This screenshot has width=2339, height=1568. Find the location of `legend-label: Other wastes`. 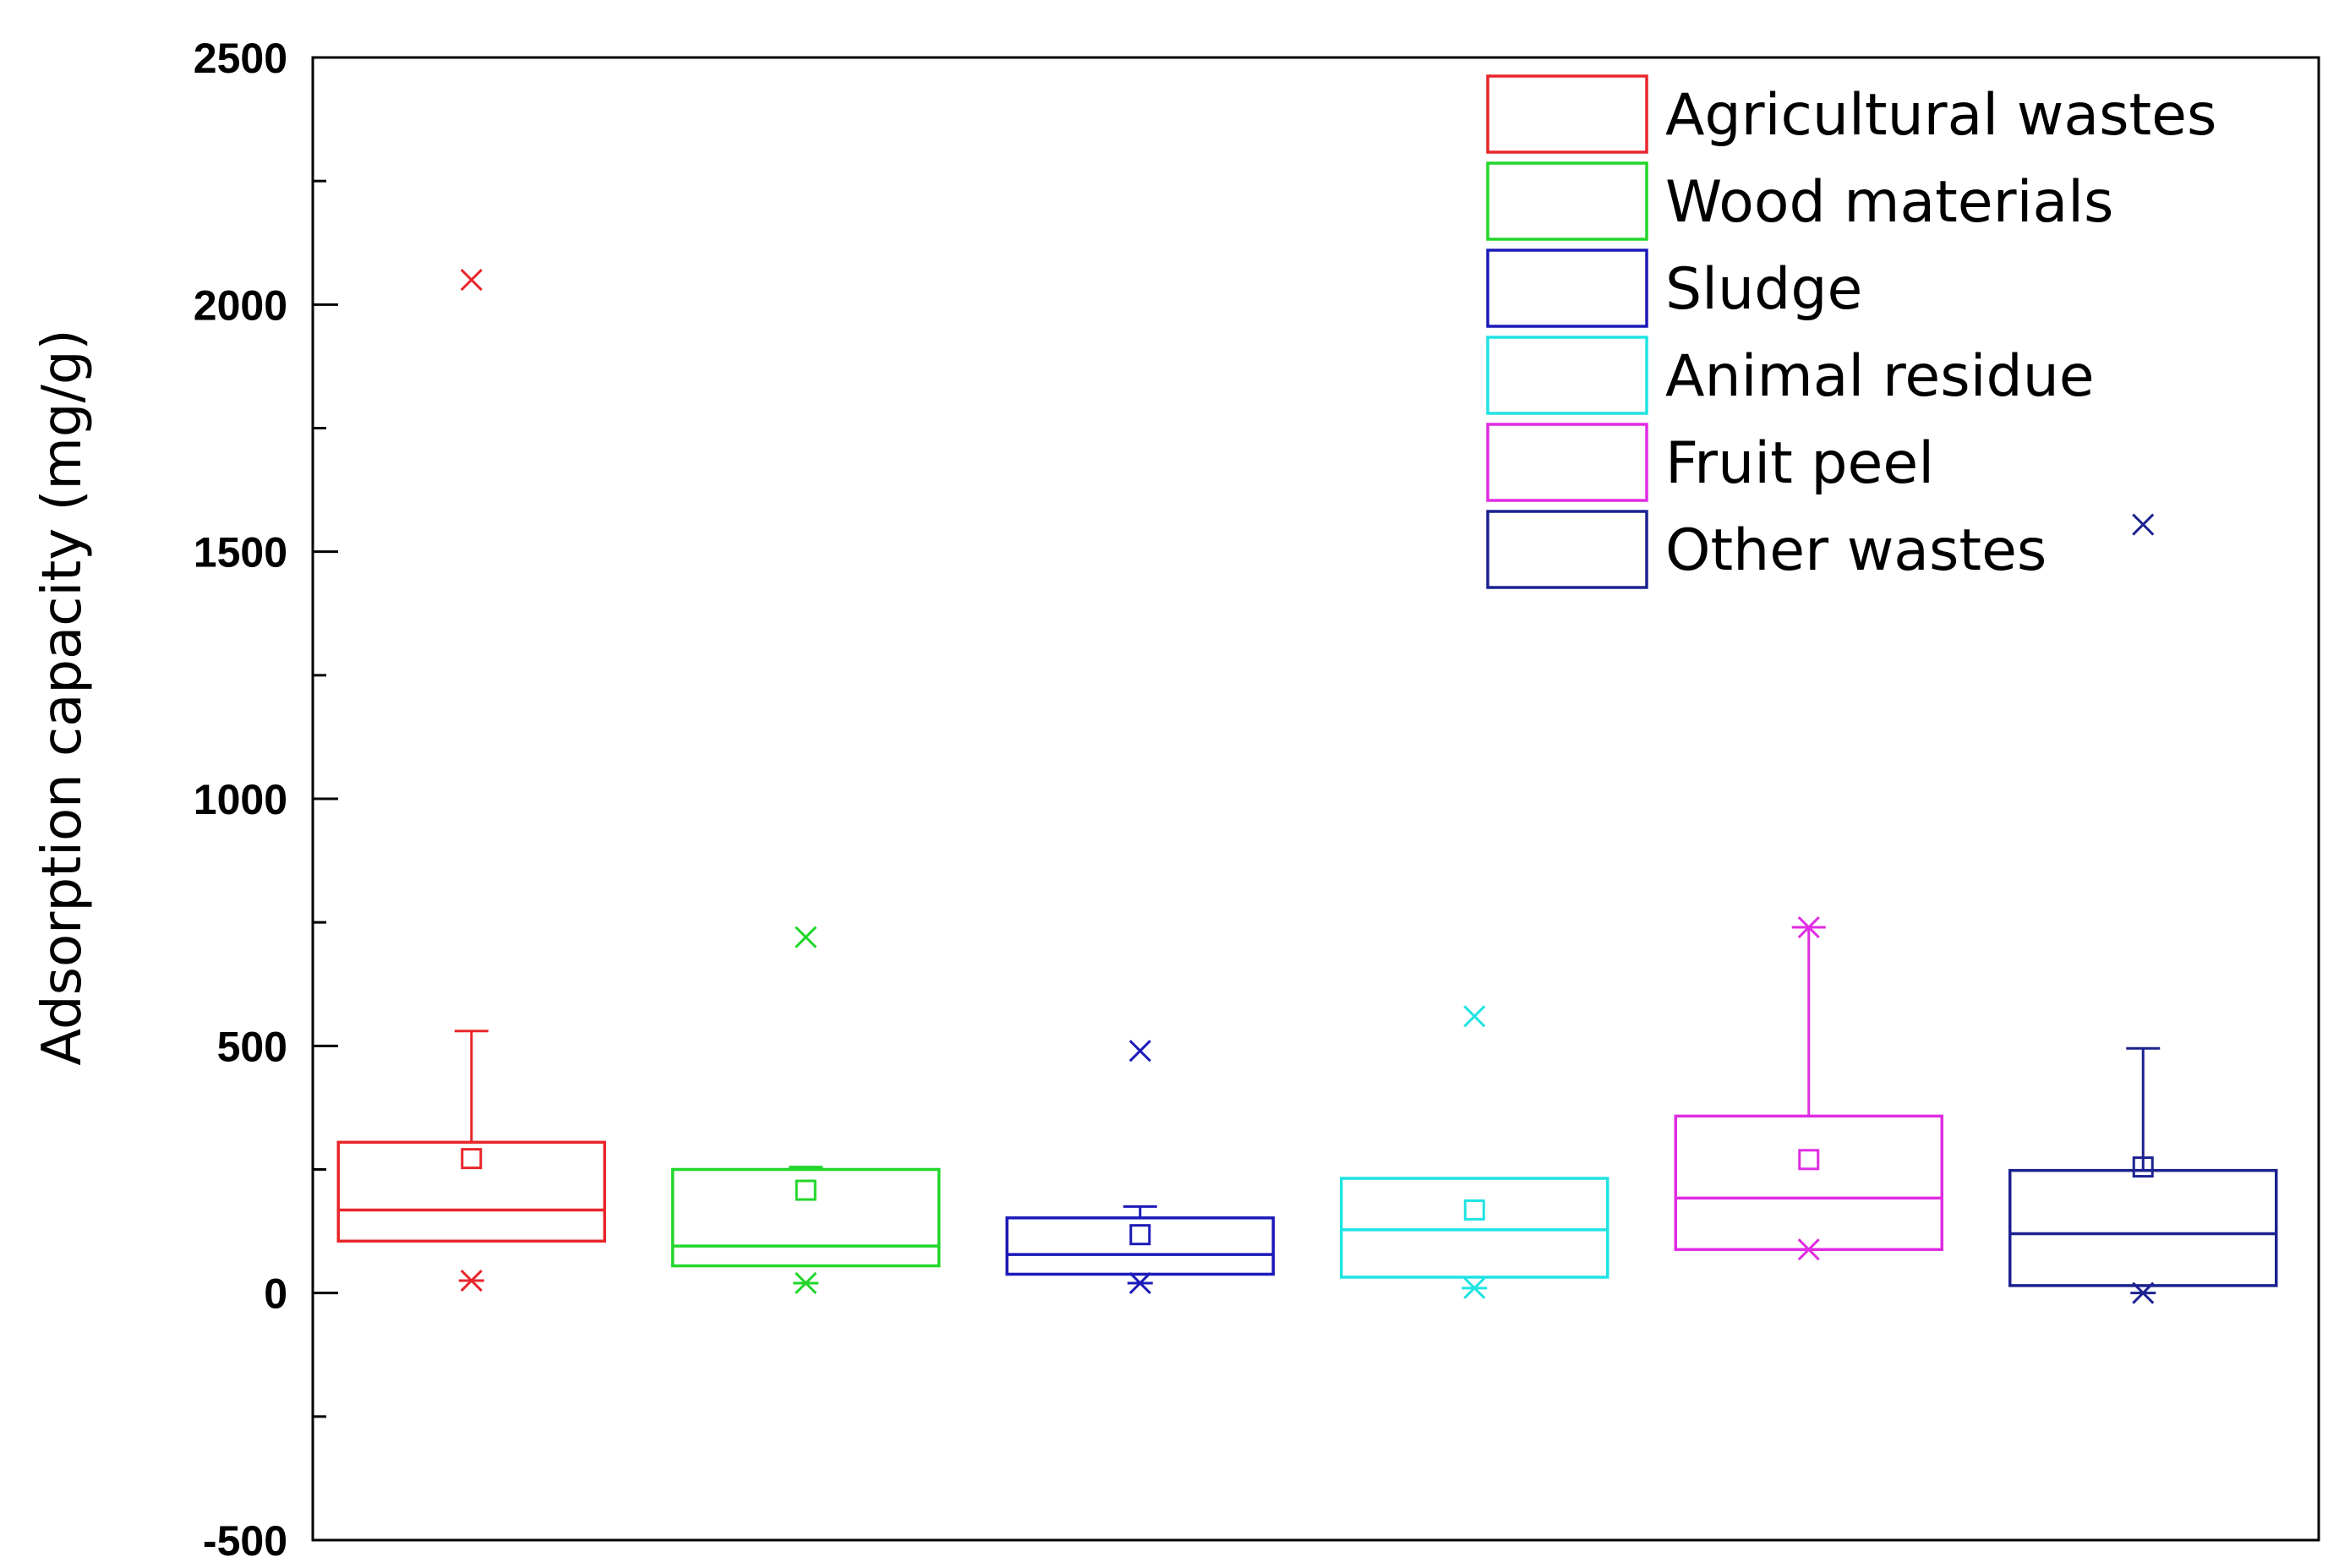

legend-label: Other wastes is located at coordinates (1856, 550).